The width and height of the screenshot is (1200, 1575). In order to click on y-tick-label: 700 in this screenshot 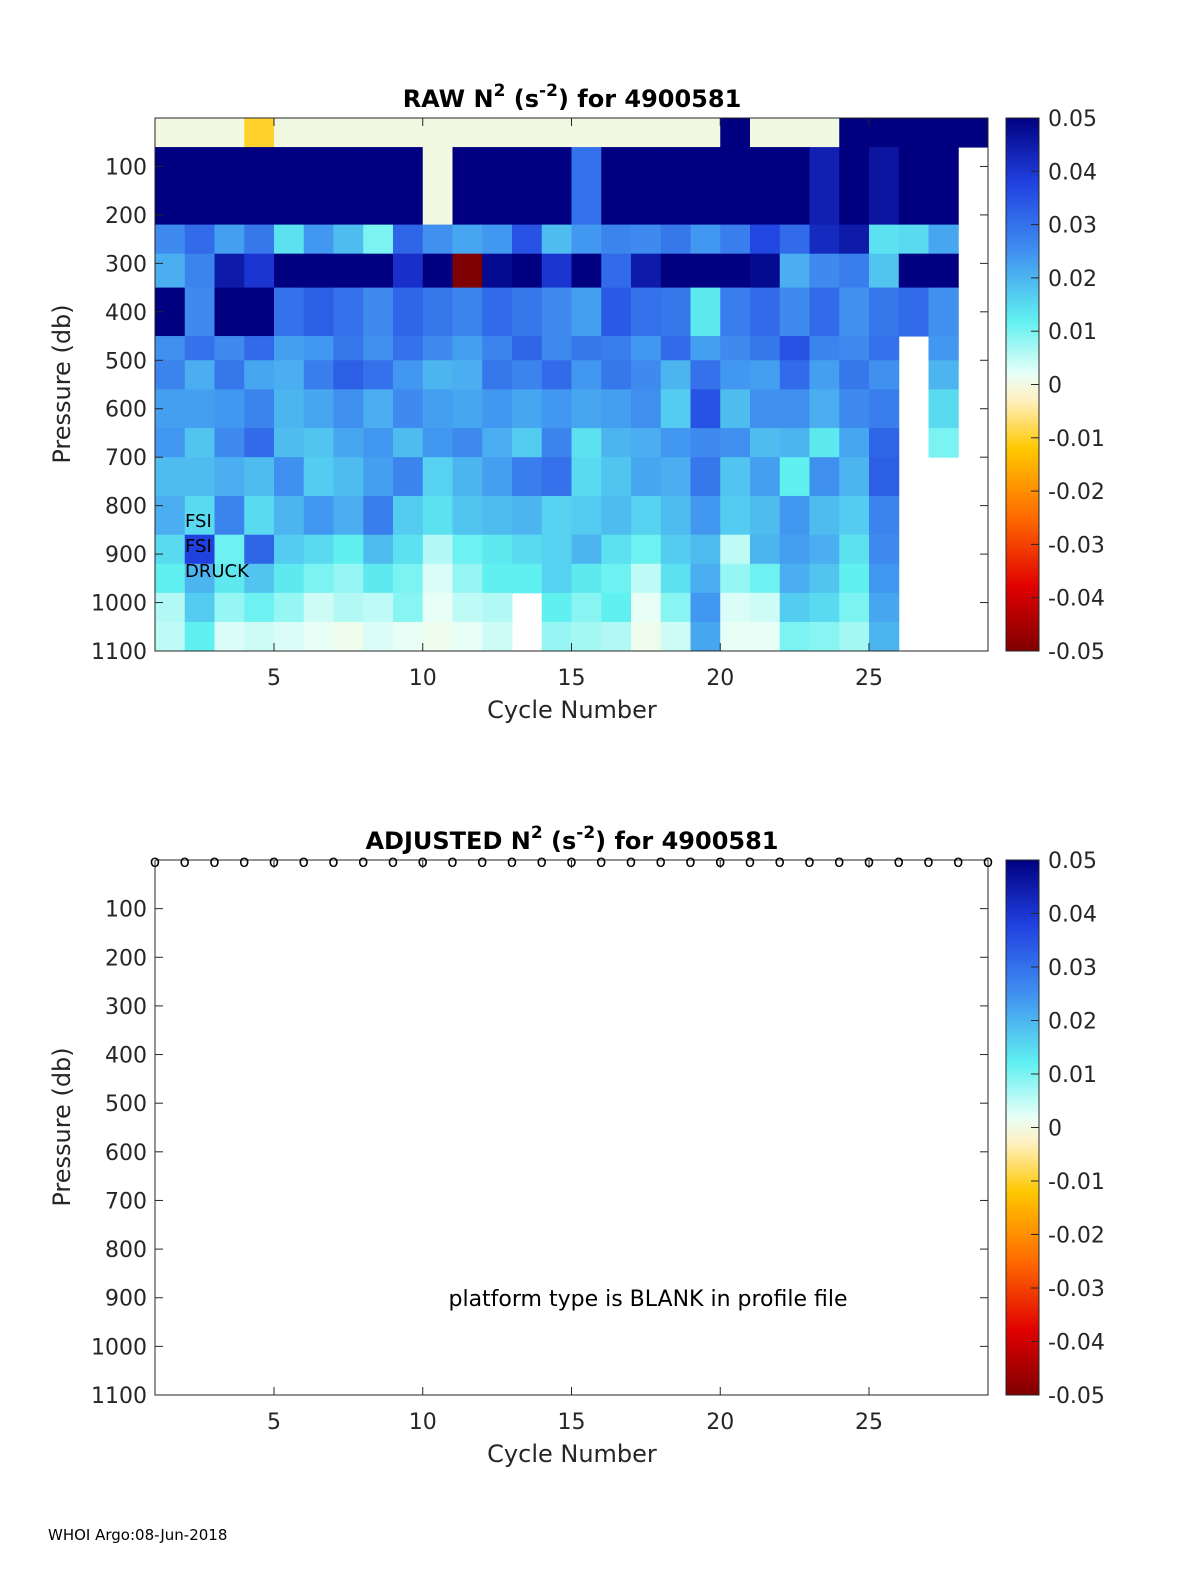, I will do `click(126, 1201)`.